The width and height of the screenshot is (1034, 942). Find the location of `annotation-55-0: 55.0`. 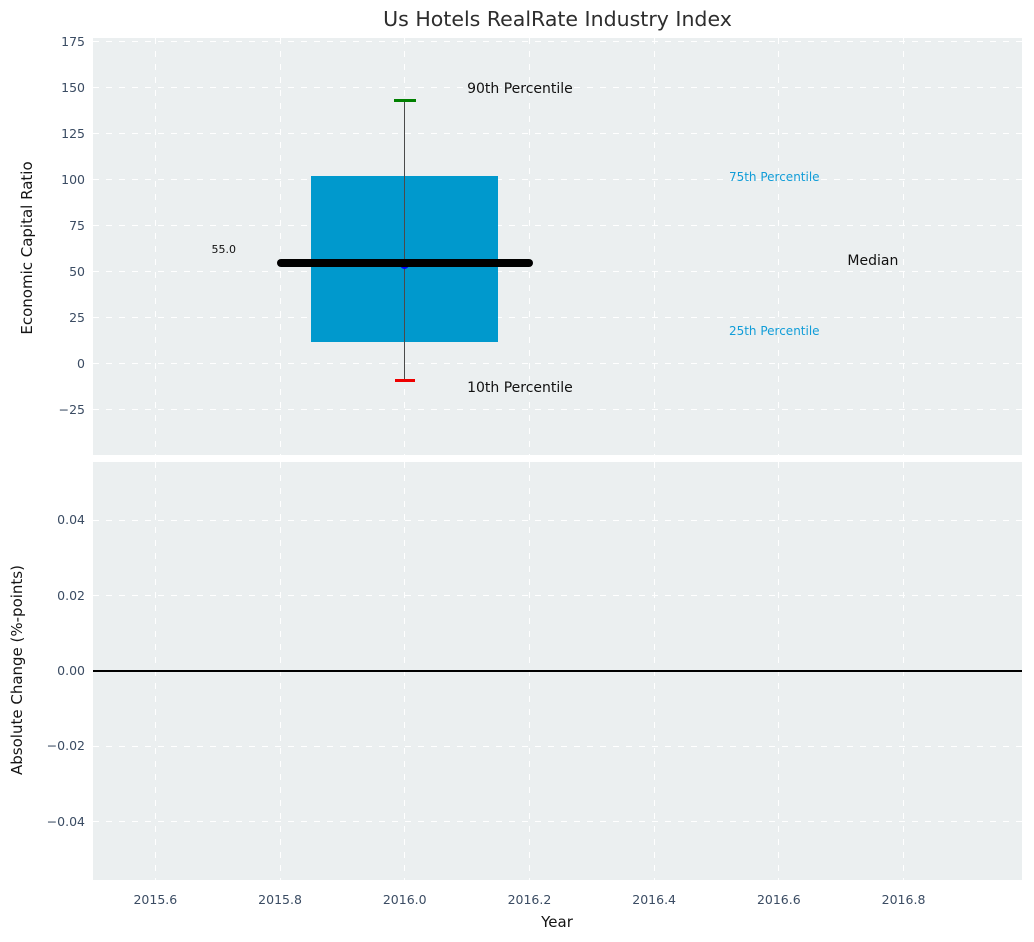

annotation-55-0: 55.0 is located at coordinates (223, 249).